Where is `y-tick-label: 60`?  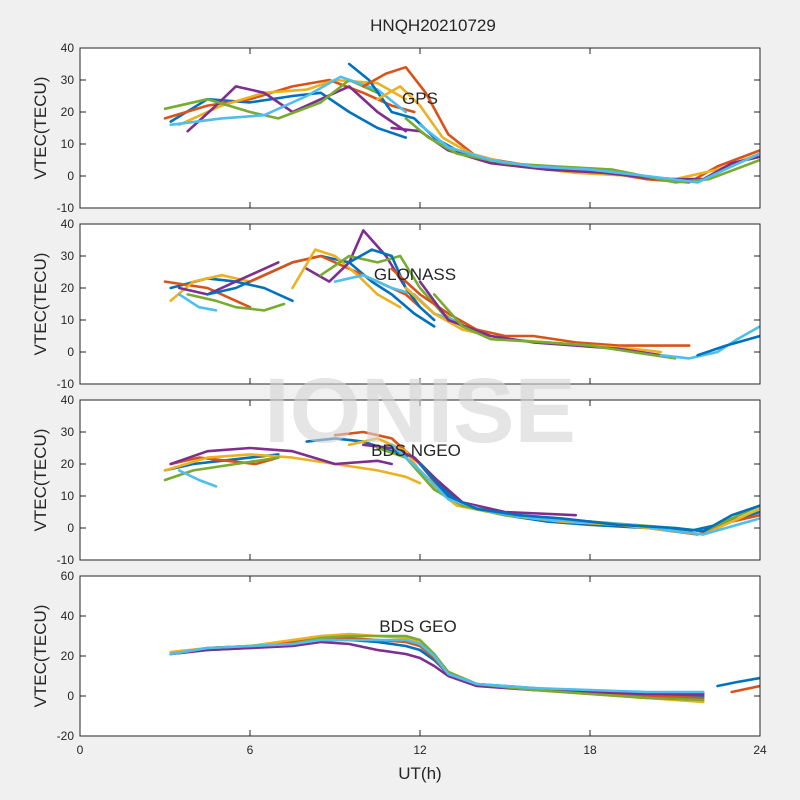
y-tick-label: 60 is located at coordinates (68, 576).